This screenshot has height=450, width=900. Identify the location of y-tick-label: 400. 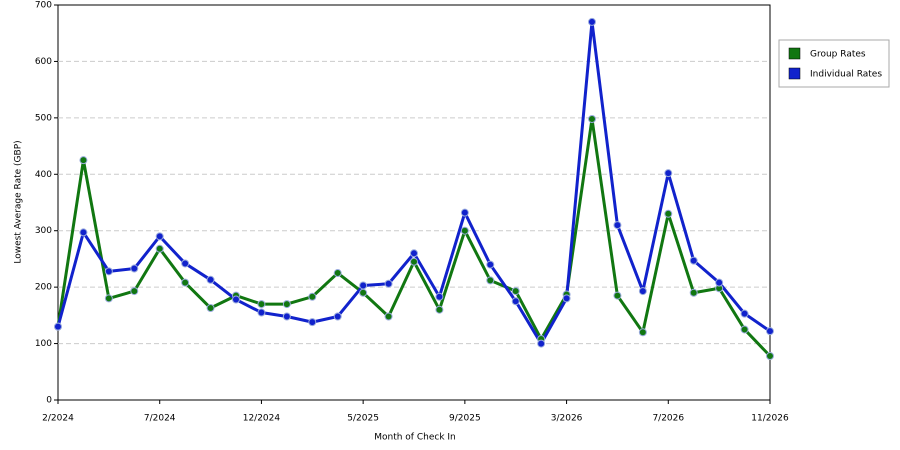
(43, 175).